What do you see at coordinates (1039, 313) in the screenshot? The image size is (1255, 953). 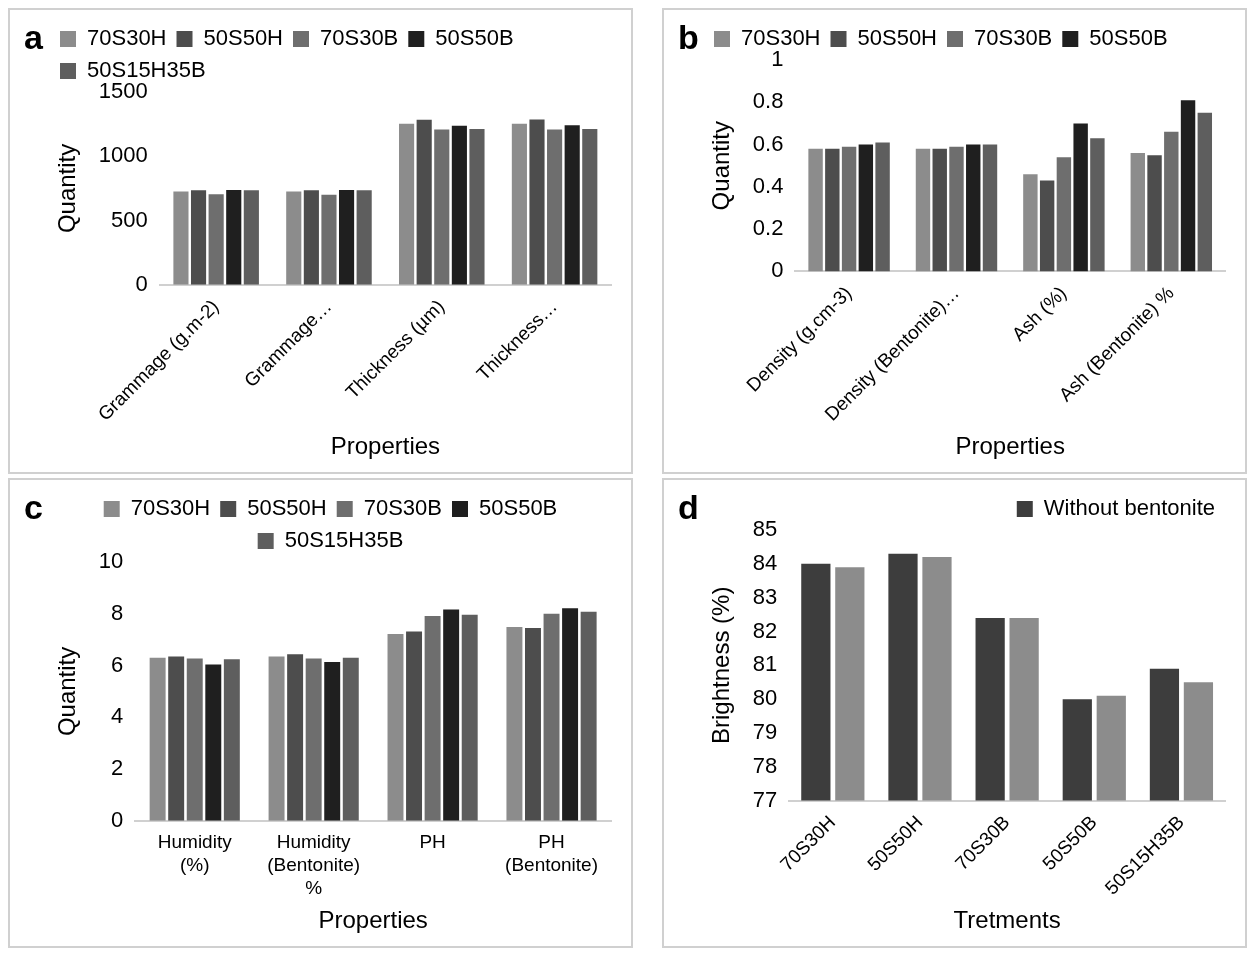 I see `x-tick-label: Ash (%)` at bounding box center [1039, 313].